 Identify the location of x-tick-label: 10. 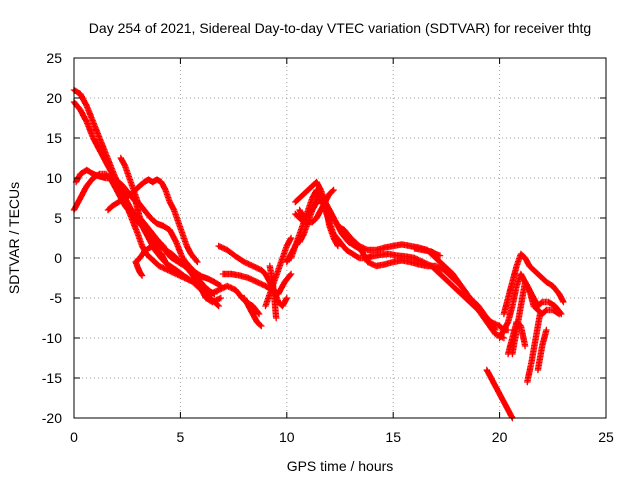
(287, 437).